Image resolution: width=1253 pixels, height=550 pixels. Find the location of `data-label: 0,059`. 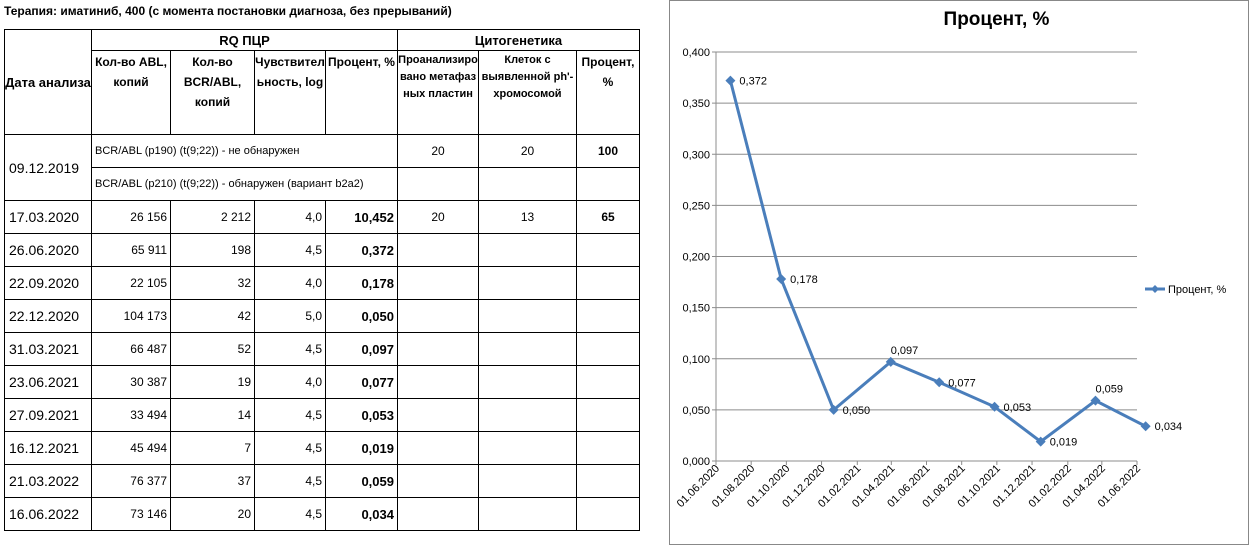

data-label: 0,059 is located at coordinates (1109, 390).